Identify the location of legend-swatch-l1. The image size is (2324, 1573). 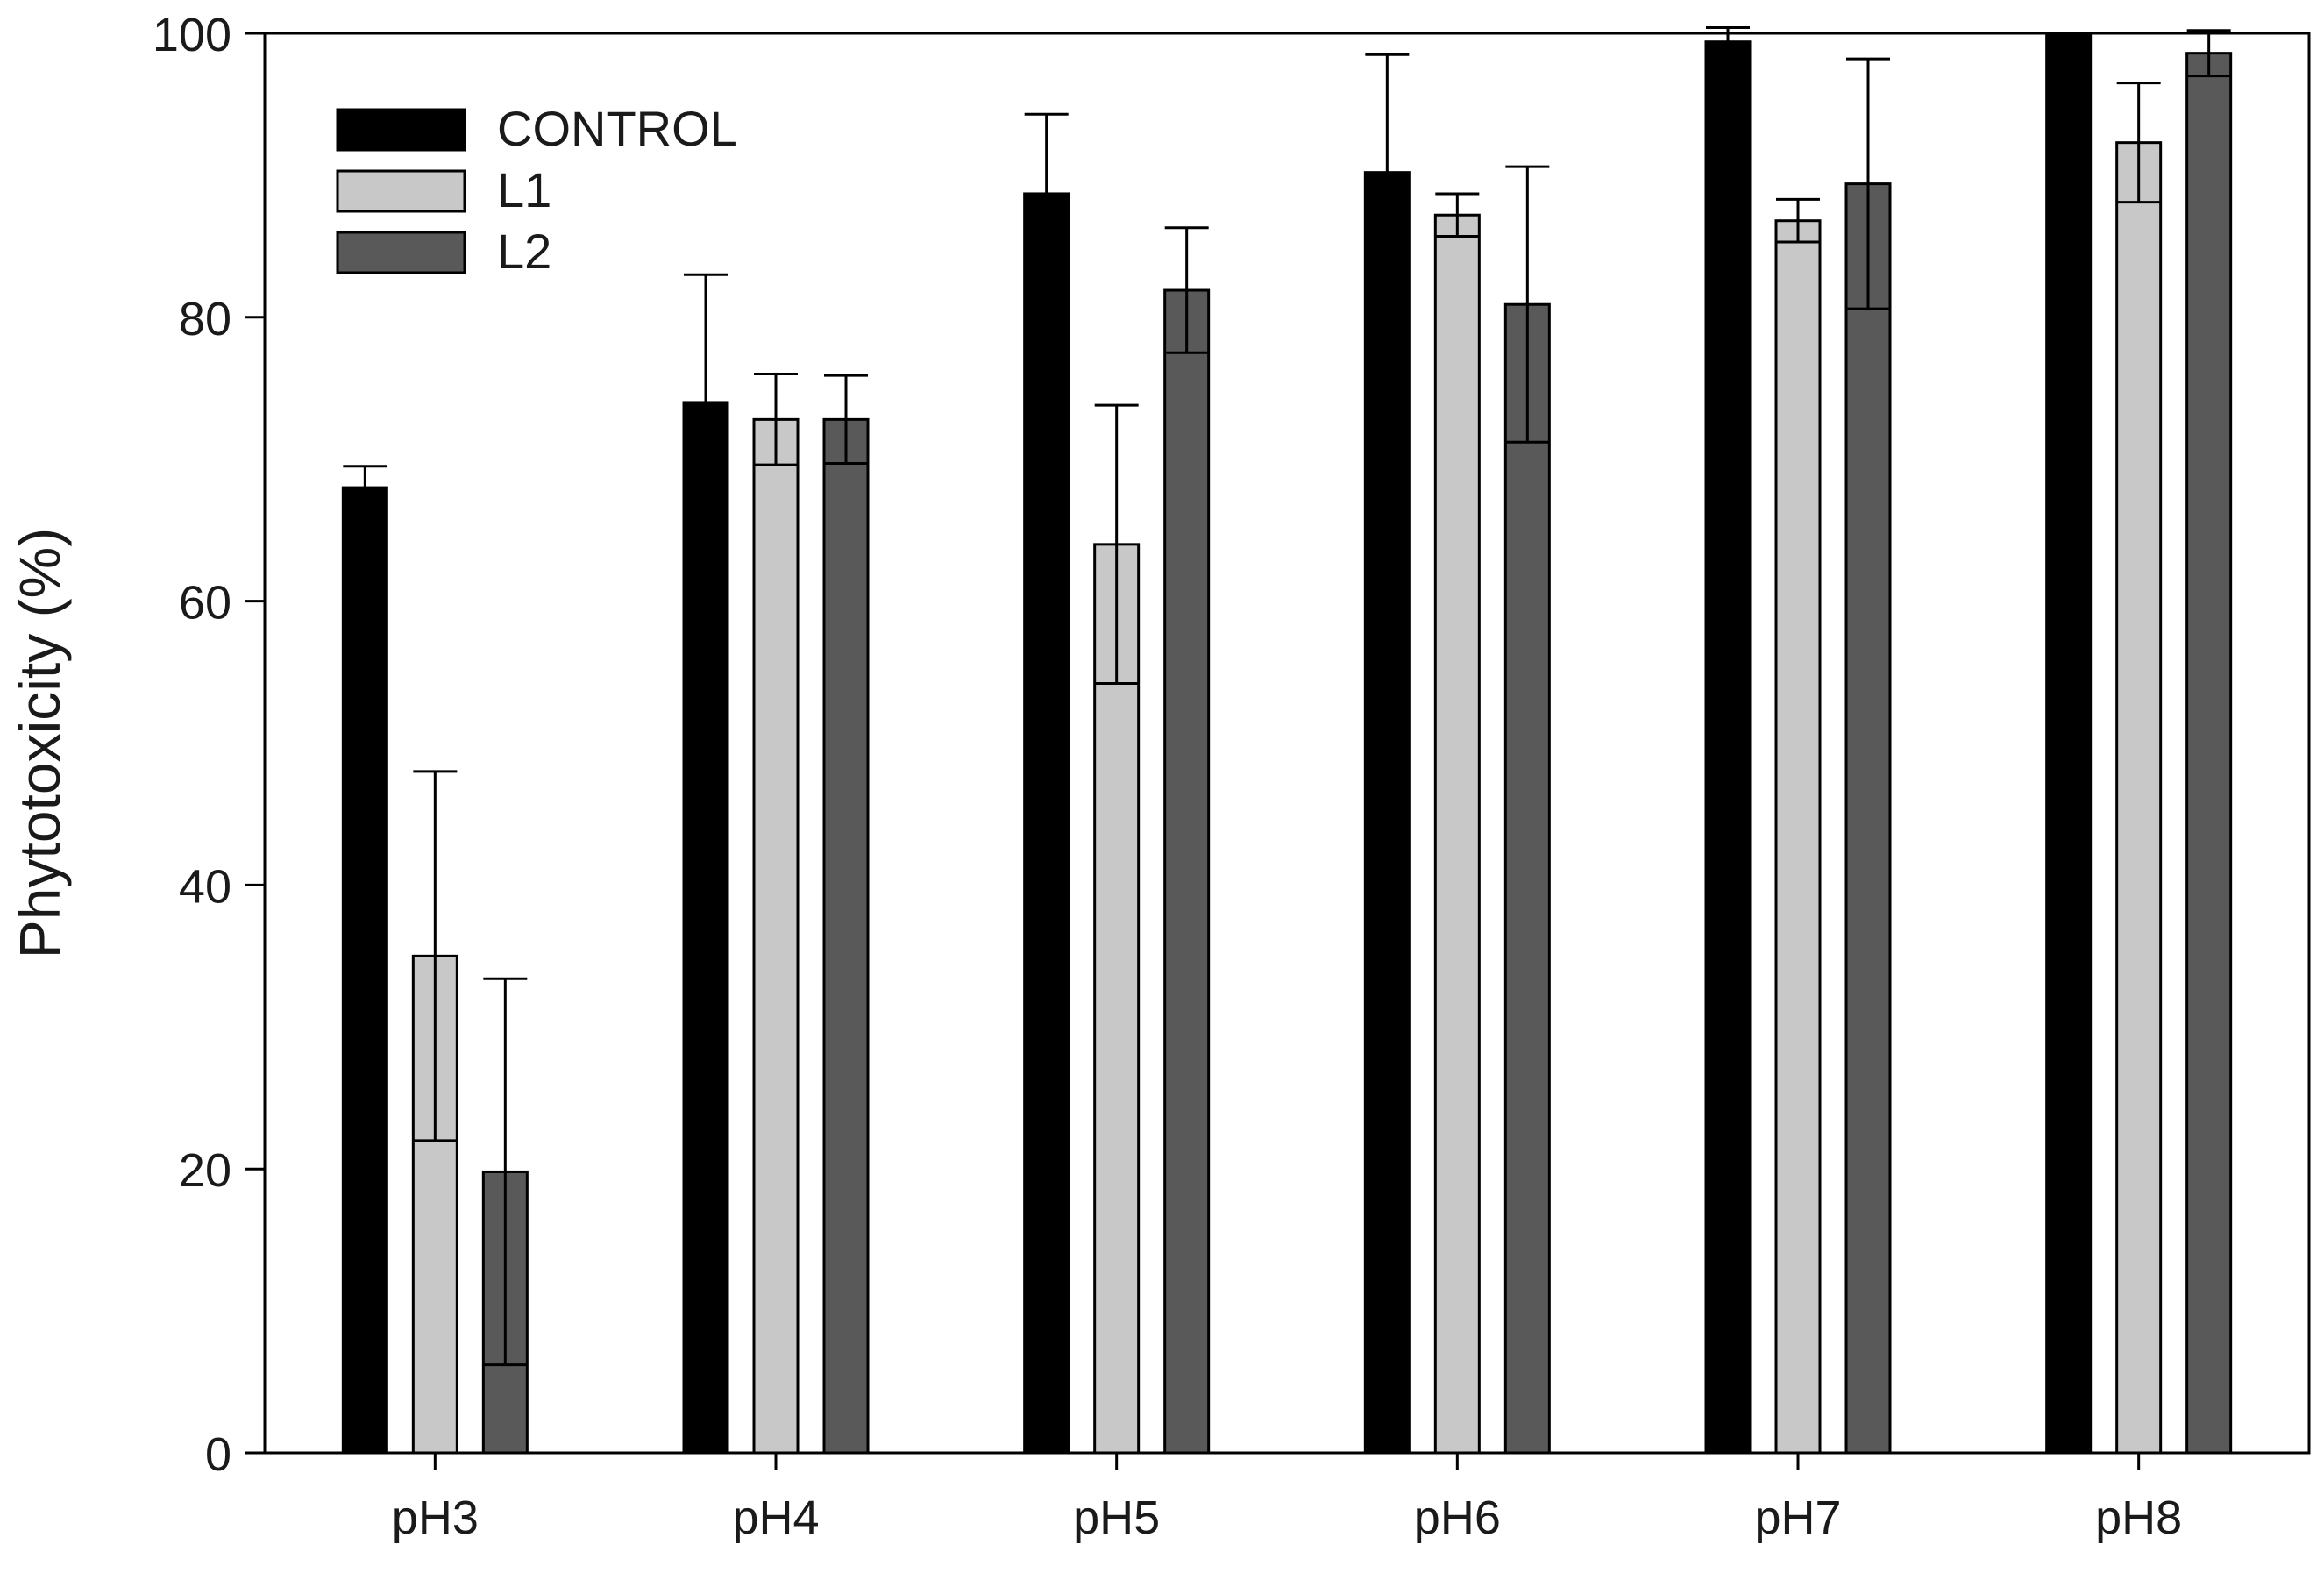
(401, 191).